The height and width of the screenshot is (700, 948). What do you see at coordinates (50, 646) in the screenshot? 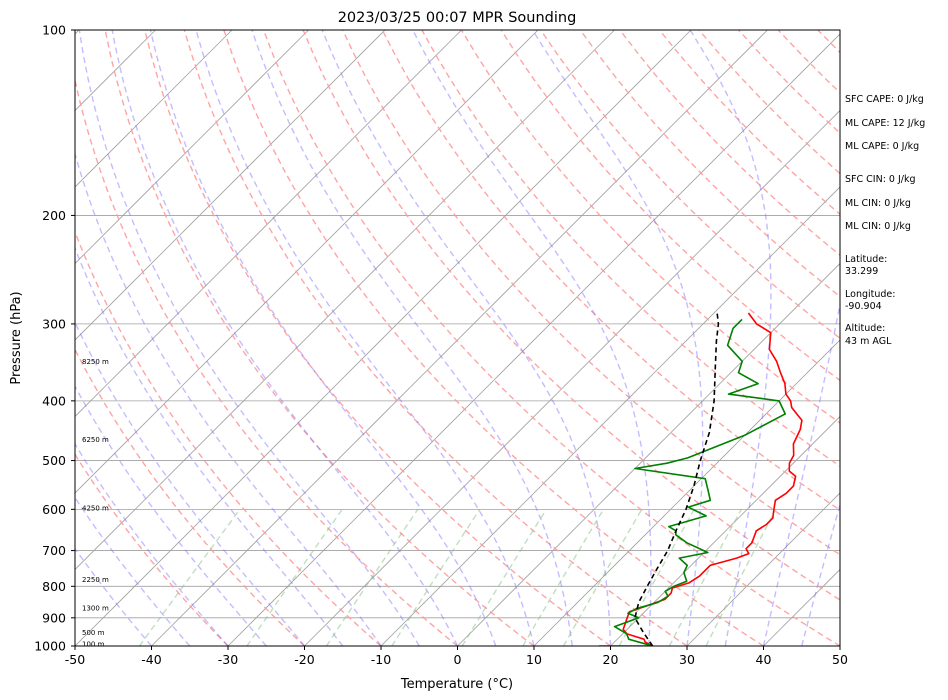
I see `y-tick-label: 1000` at bounding box center [50, 646].